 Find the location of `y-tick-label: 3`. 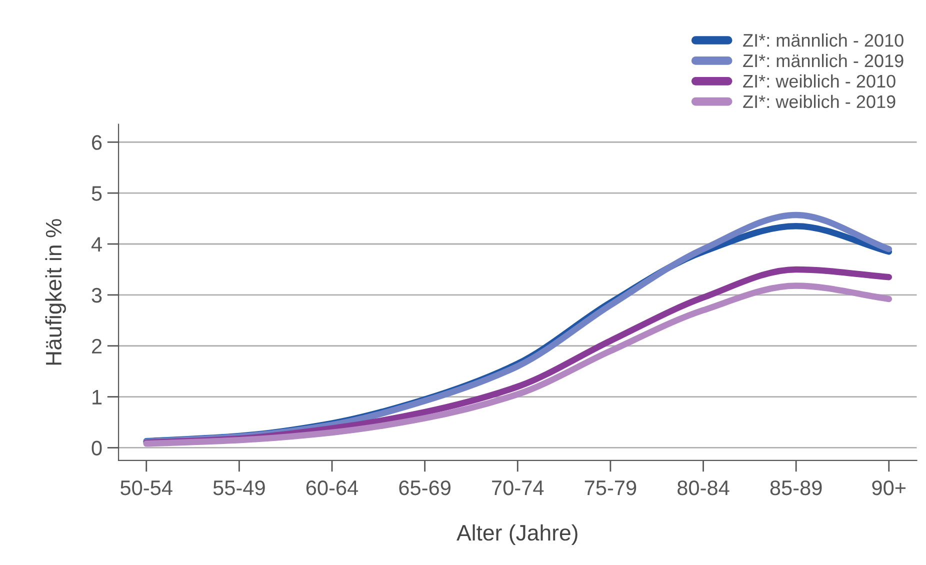

y-tick-label: 3 is located at coordinates (97, 295).